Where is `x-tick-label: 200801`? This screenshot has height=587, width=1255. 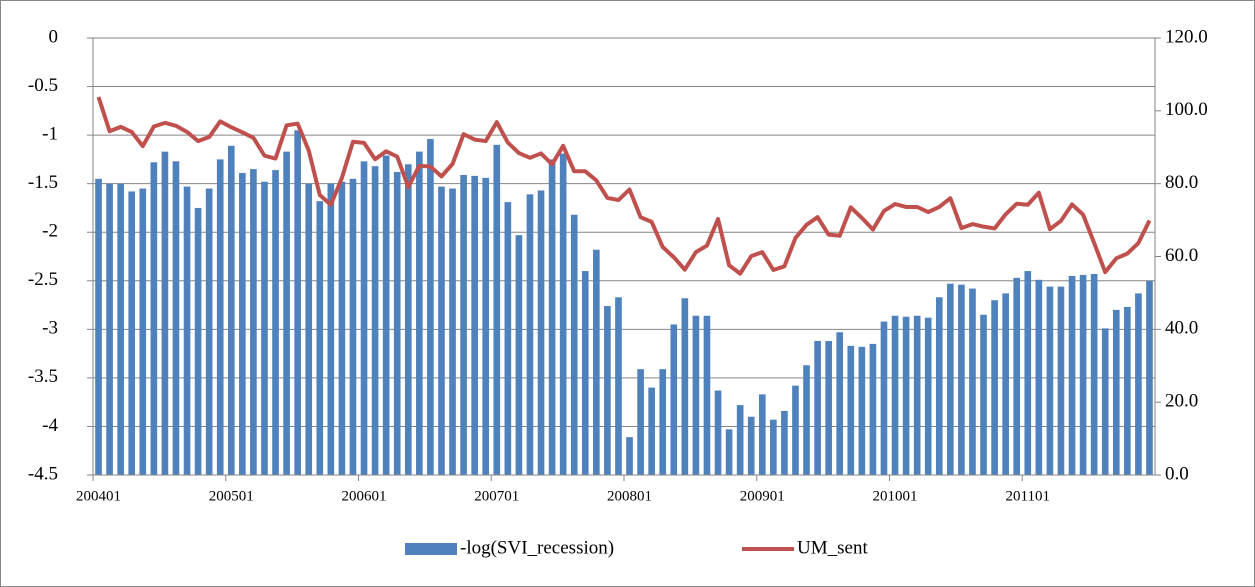 x-tick-label: 200801 is located at coordinates (629, 496).